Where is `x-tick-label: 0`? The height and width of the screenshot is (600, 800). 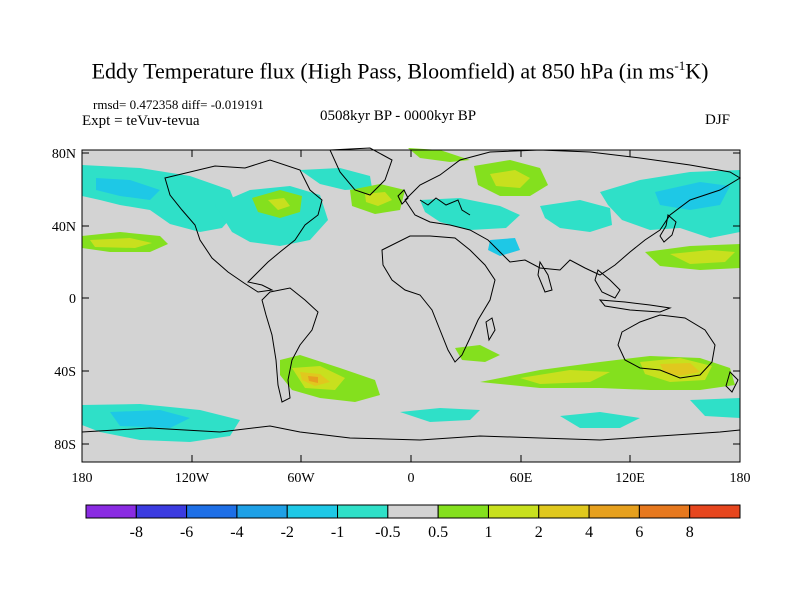 x-tick-label: 0 is located at coordinates (411, 478).